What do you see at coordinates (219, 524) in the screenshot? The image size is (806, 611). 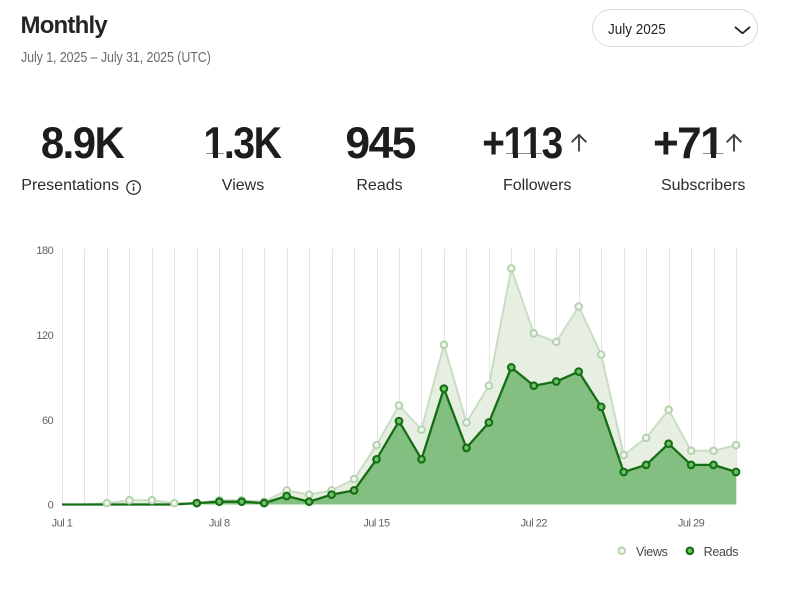 I see `svg-text: Jul 8` at bounding box center [219, 524].